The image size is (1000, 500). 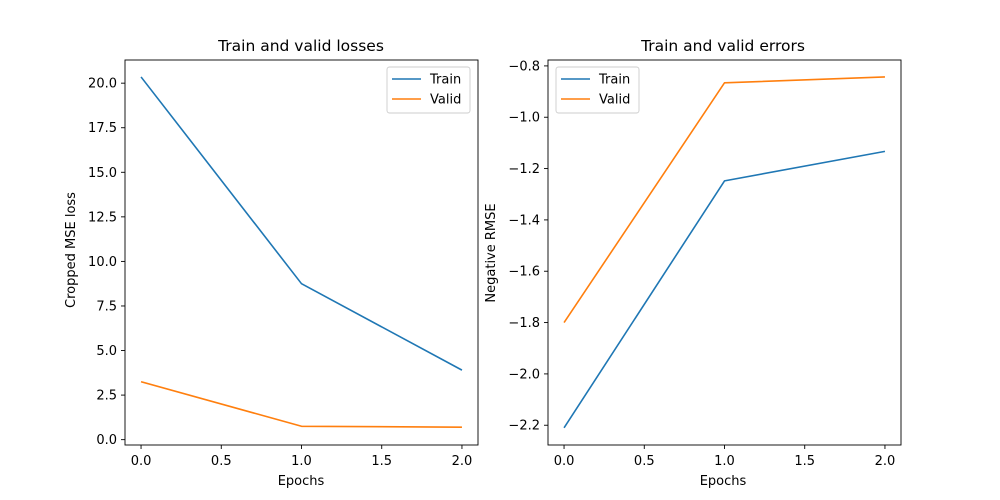 What do you see at coordinates (723, 481) in the screenshot?
I see `chart-errors-xlabel: Epochs` at bounding box center [723, 481].